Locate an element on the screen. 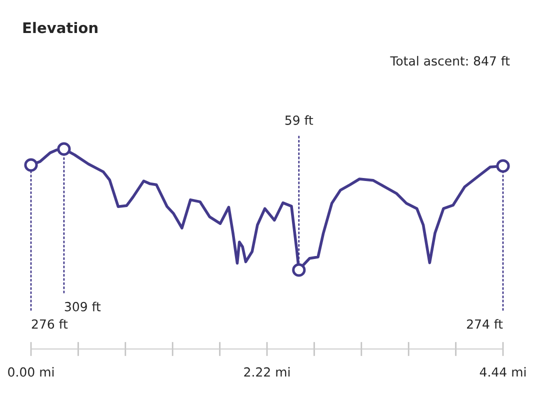 The width and height of the screenshot is (536, 397). x-tick-label: 4.44 mi is located at coordinates (503, 372).